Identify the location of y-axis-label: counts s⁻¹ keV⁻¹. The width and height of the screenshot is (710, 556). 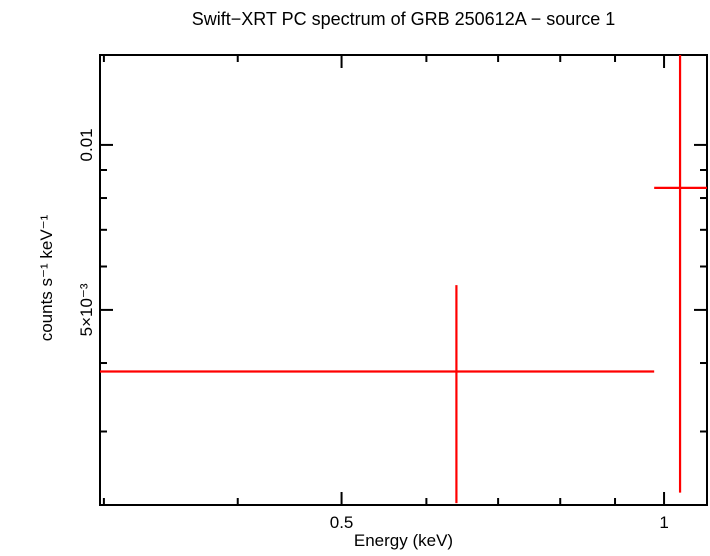
(46, 277).